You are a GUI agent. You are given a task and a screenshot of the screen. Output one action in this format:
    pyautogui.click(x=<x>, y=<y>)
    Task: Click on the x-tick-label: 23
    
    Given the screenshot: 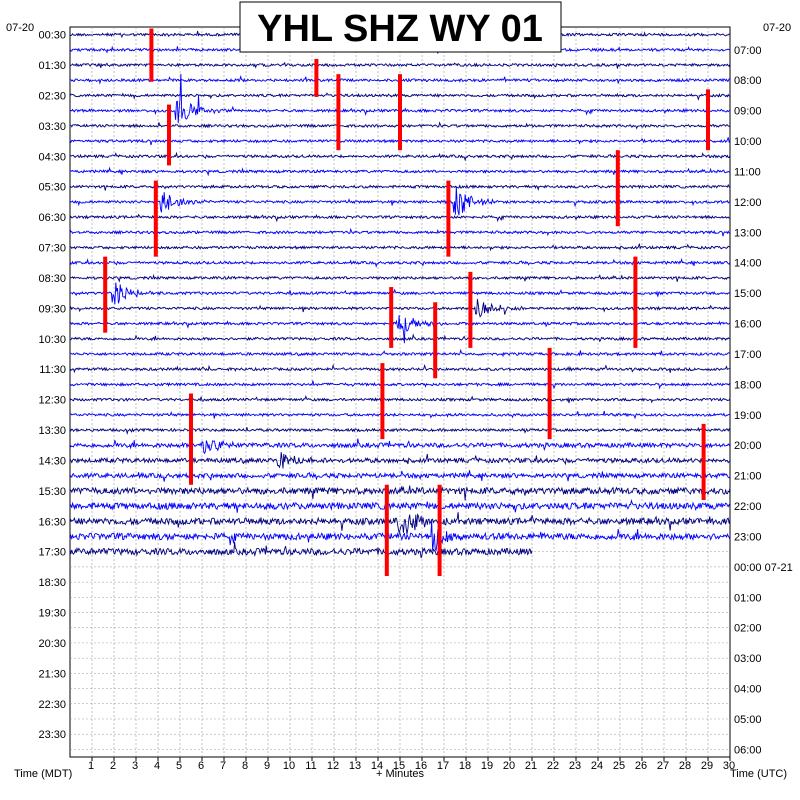 What is the action you would take?
    pyautogui.click(x=575, y=766)
    